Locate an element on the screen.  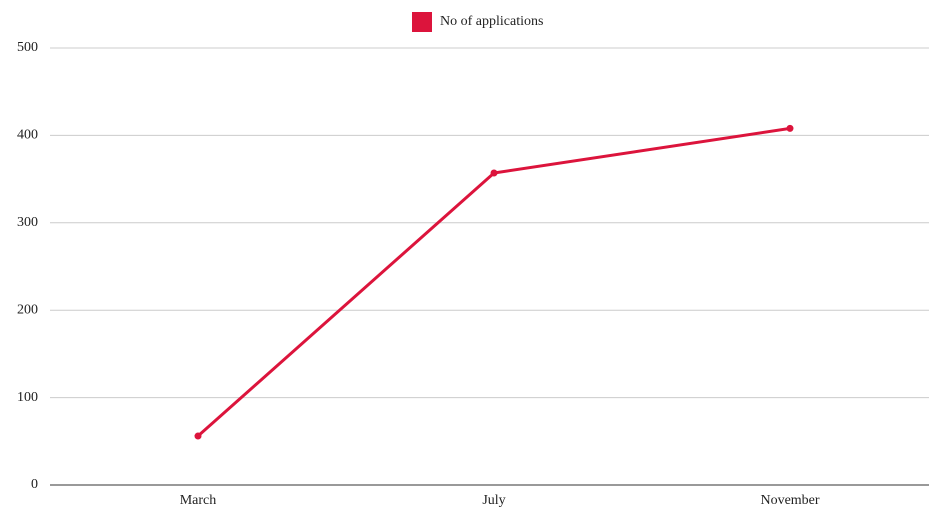
legend-item: No of applications is located at coordinates (477, 22).